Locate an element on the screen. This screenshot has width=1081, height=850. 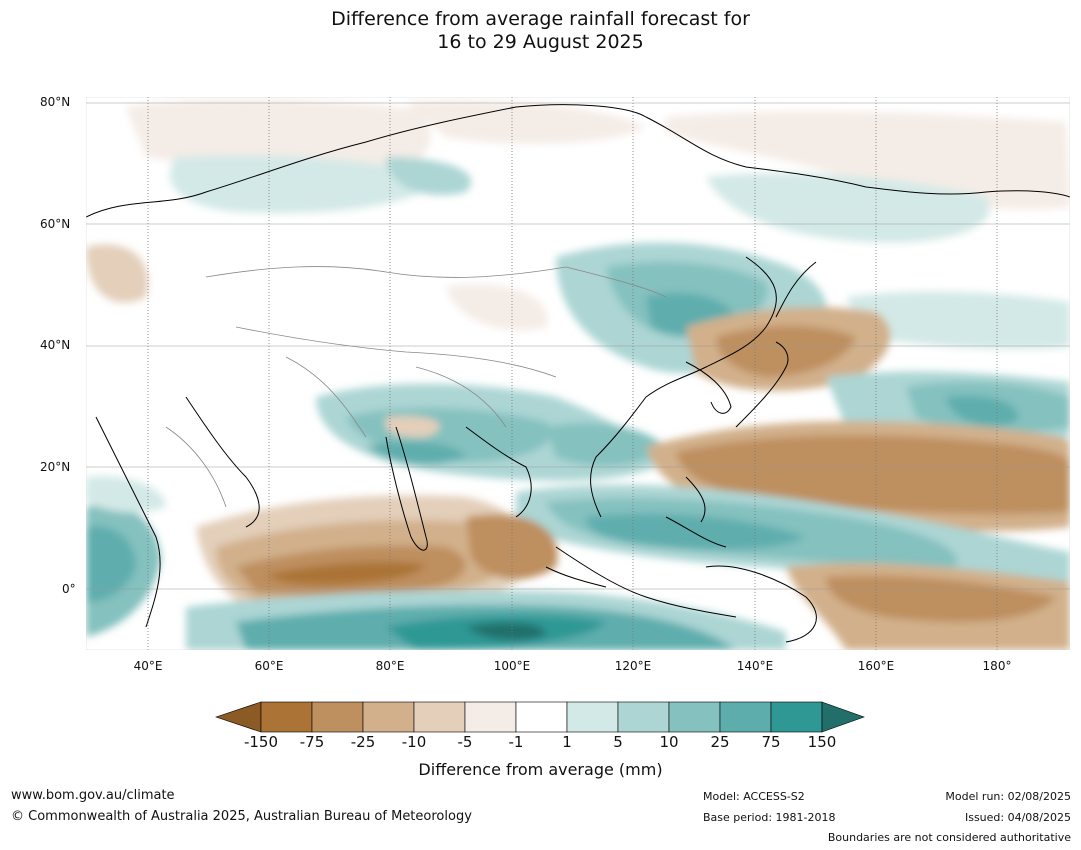
base-period-text: Base period: 1981-2018 is located at coordinates (769, 817).